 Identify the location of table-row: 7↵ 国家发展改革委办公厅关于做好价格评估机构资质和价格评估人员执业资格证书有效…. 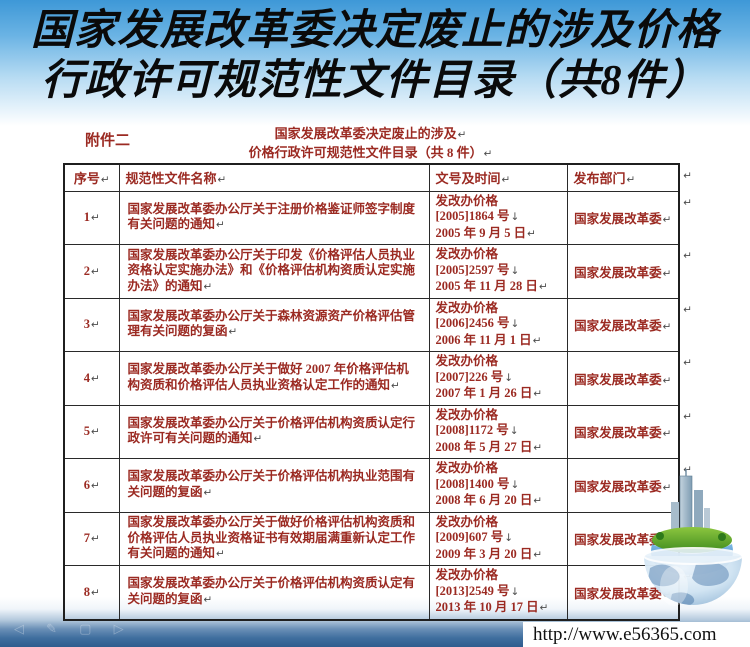
(377, 538).